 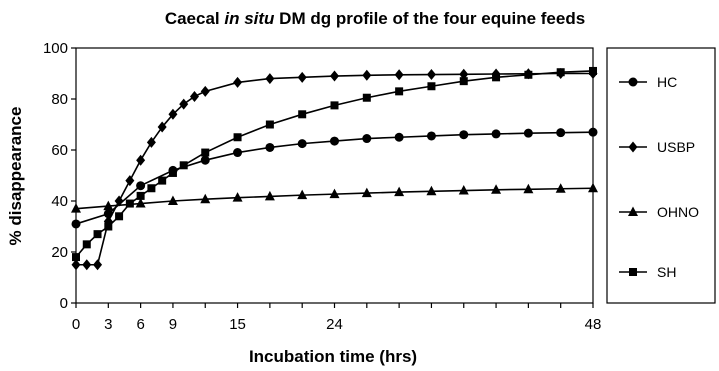 I want to click on x-tick-label: 15, so click(x=237, y=324).